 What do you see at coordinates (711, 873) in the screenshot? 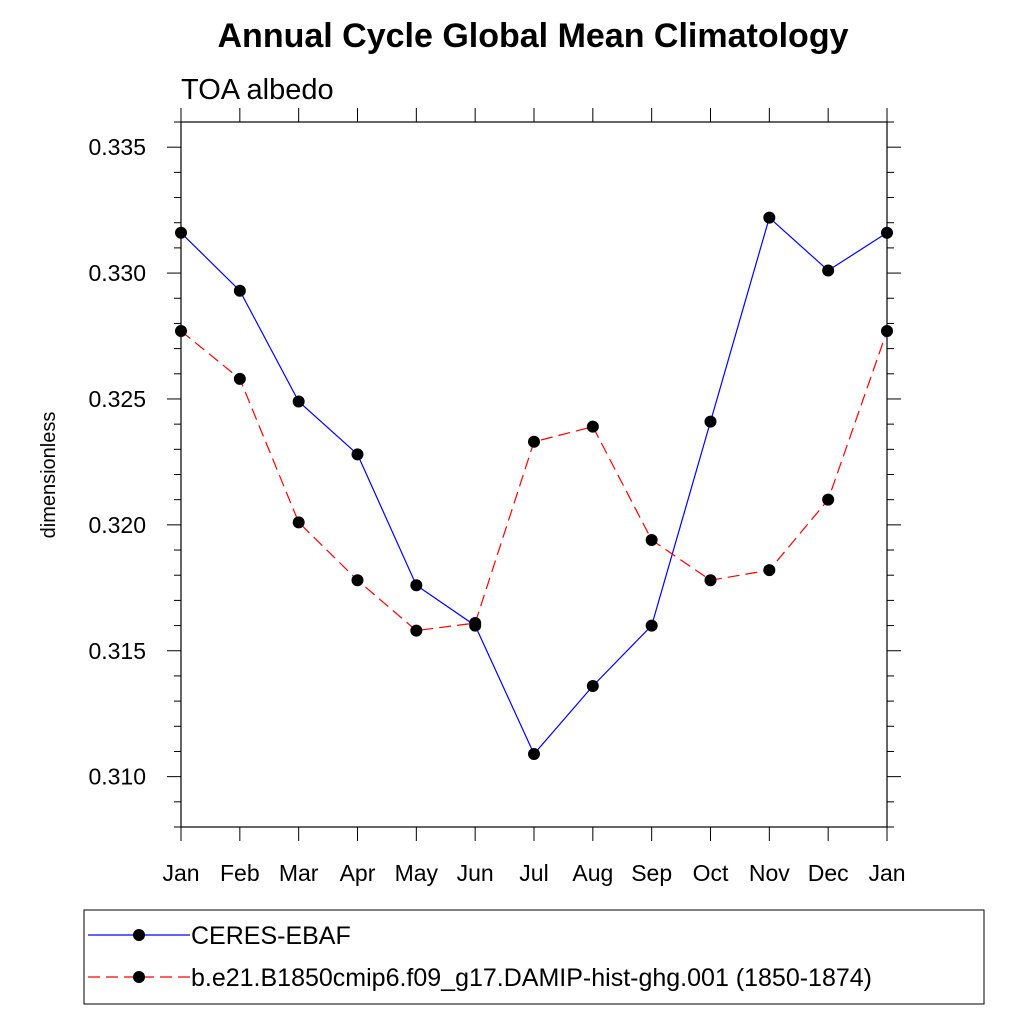
I see `x-tick-label: Oct` at bounding box center [711, 873].